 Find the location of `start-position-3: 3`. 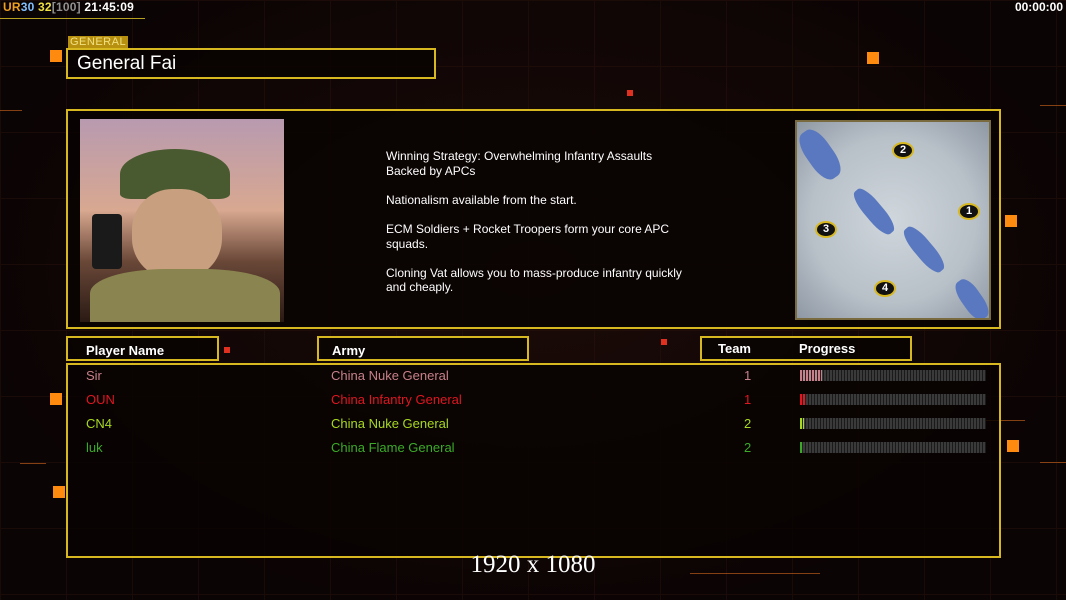

start-position-3: 3 is located at coordinates (826, 229).